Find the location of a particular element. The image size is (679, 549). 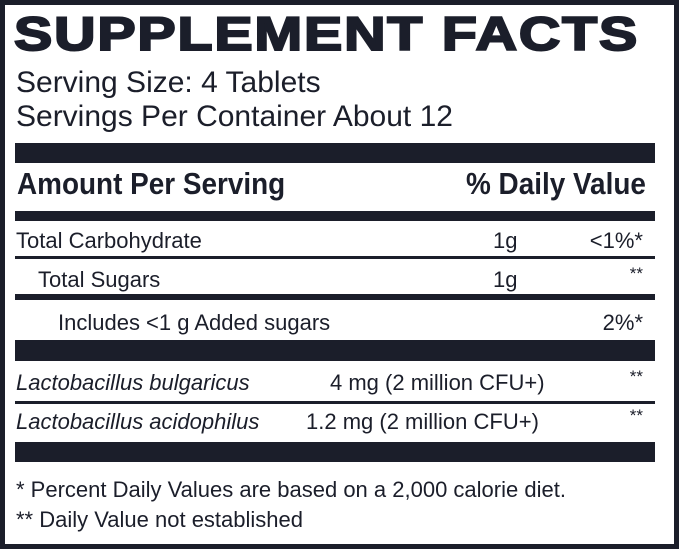

row-name: Lactobacillus acidophilus is located at coordinates (138, 421).